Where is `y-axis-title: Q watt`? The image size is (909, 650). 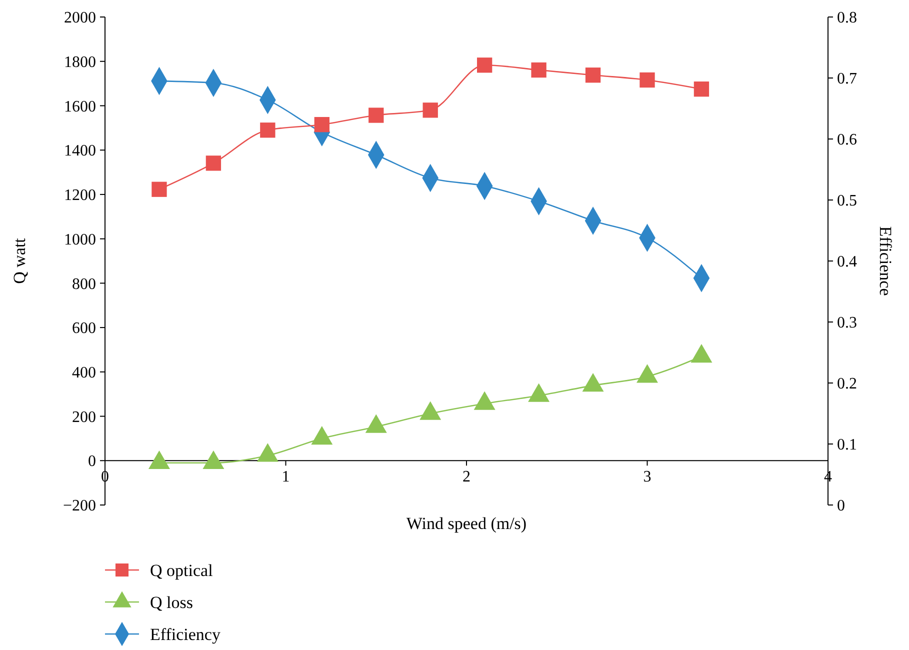
y-axis-title: Q watt is located at coordinates (19, 261).